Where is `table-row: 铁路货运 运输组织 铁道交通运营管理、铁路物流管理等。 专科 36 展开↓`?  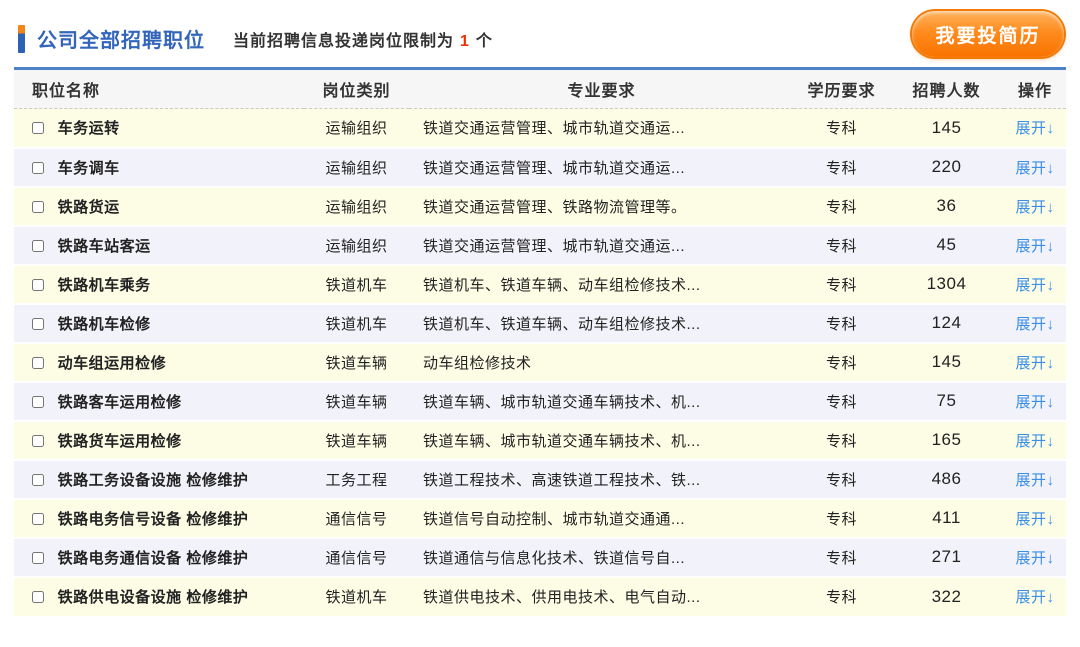 table-row: 铁路货运 运输组织 铁道交通运营管理、铁路物流管理等。 专科 36 展开↓ is located at coordinates (540, 206).